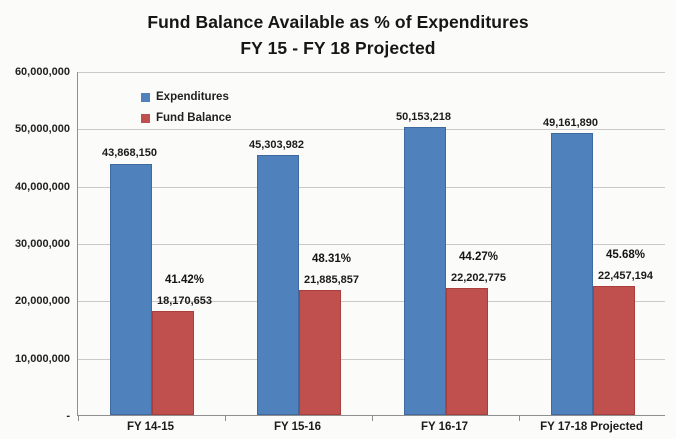 The image size is (676, 439). What do you see at coordinates (42, 186) in the screenshot?
I see `y-axis-tick-label: 40,000,000` at bounding box center [42, 186].